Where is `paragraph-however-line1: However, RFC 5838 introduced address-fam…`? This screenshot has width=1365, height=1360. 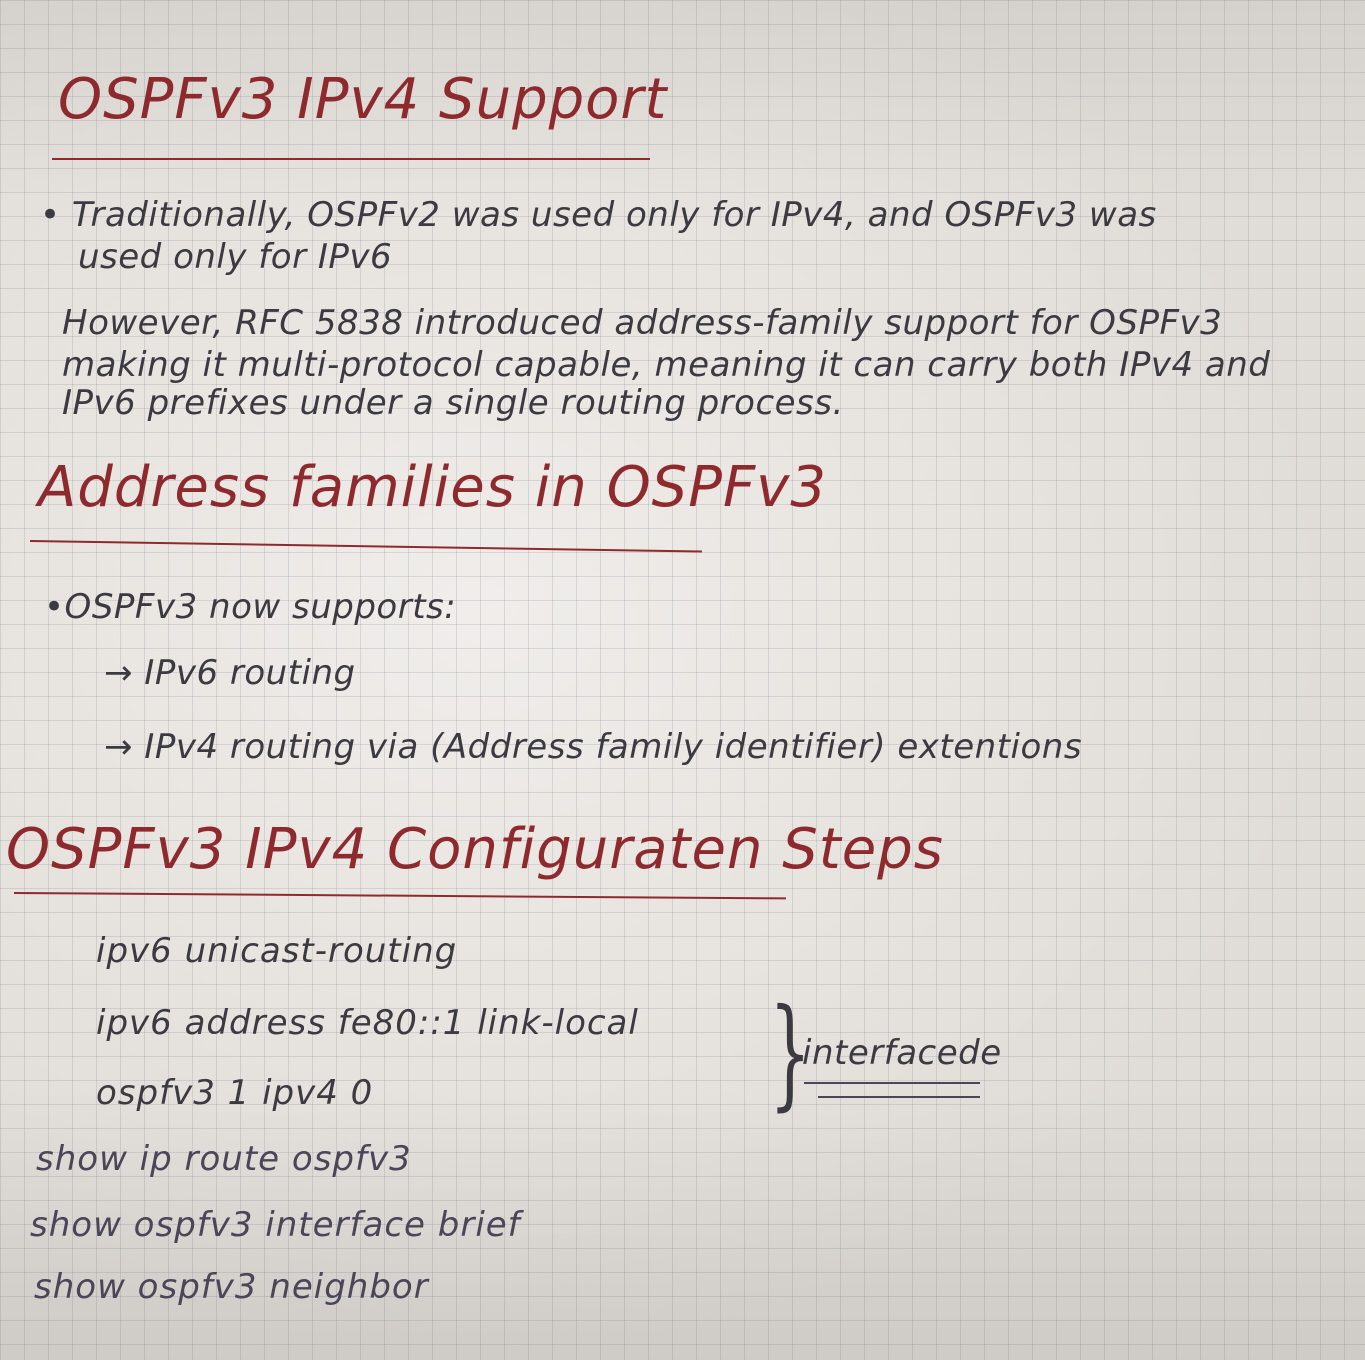 paragraph-however-line1: However, RFC 5838 introduced address-fam… is located at coordinates (642, 323).